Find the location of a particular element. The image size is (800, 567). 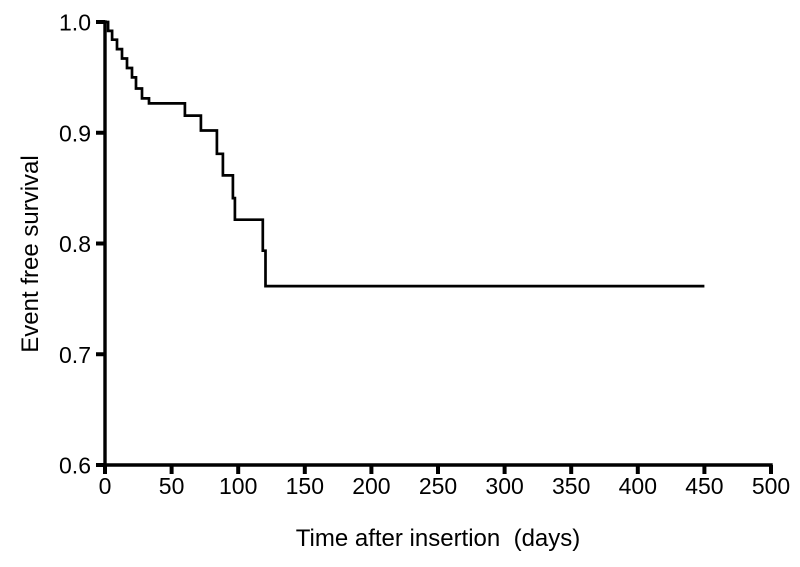

x-axis-title: Time after insertion (days) is located at coordinates (438, 538).